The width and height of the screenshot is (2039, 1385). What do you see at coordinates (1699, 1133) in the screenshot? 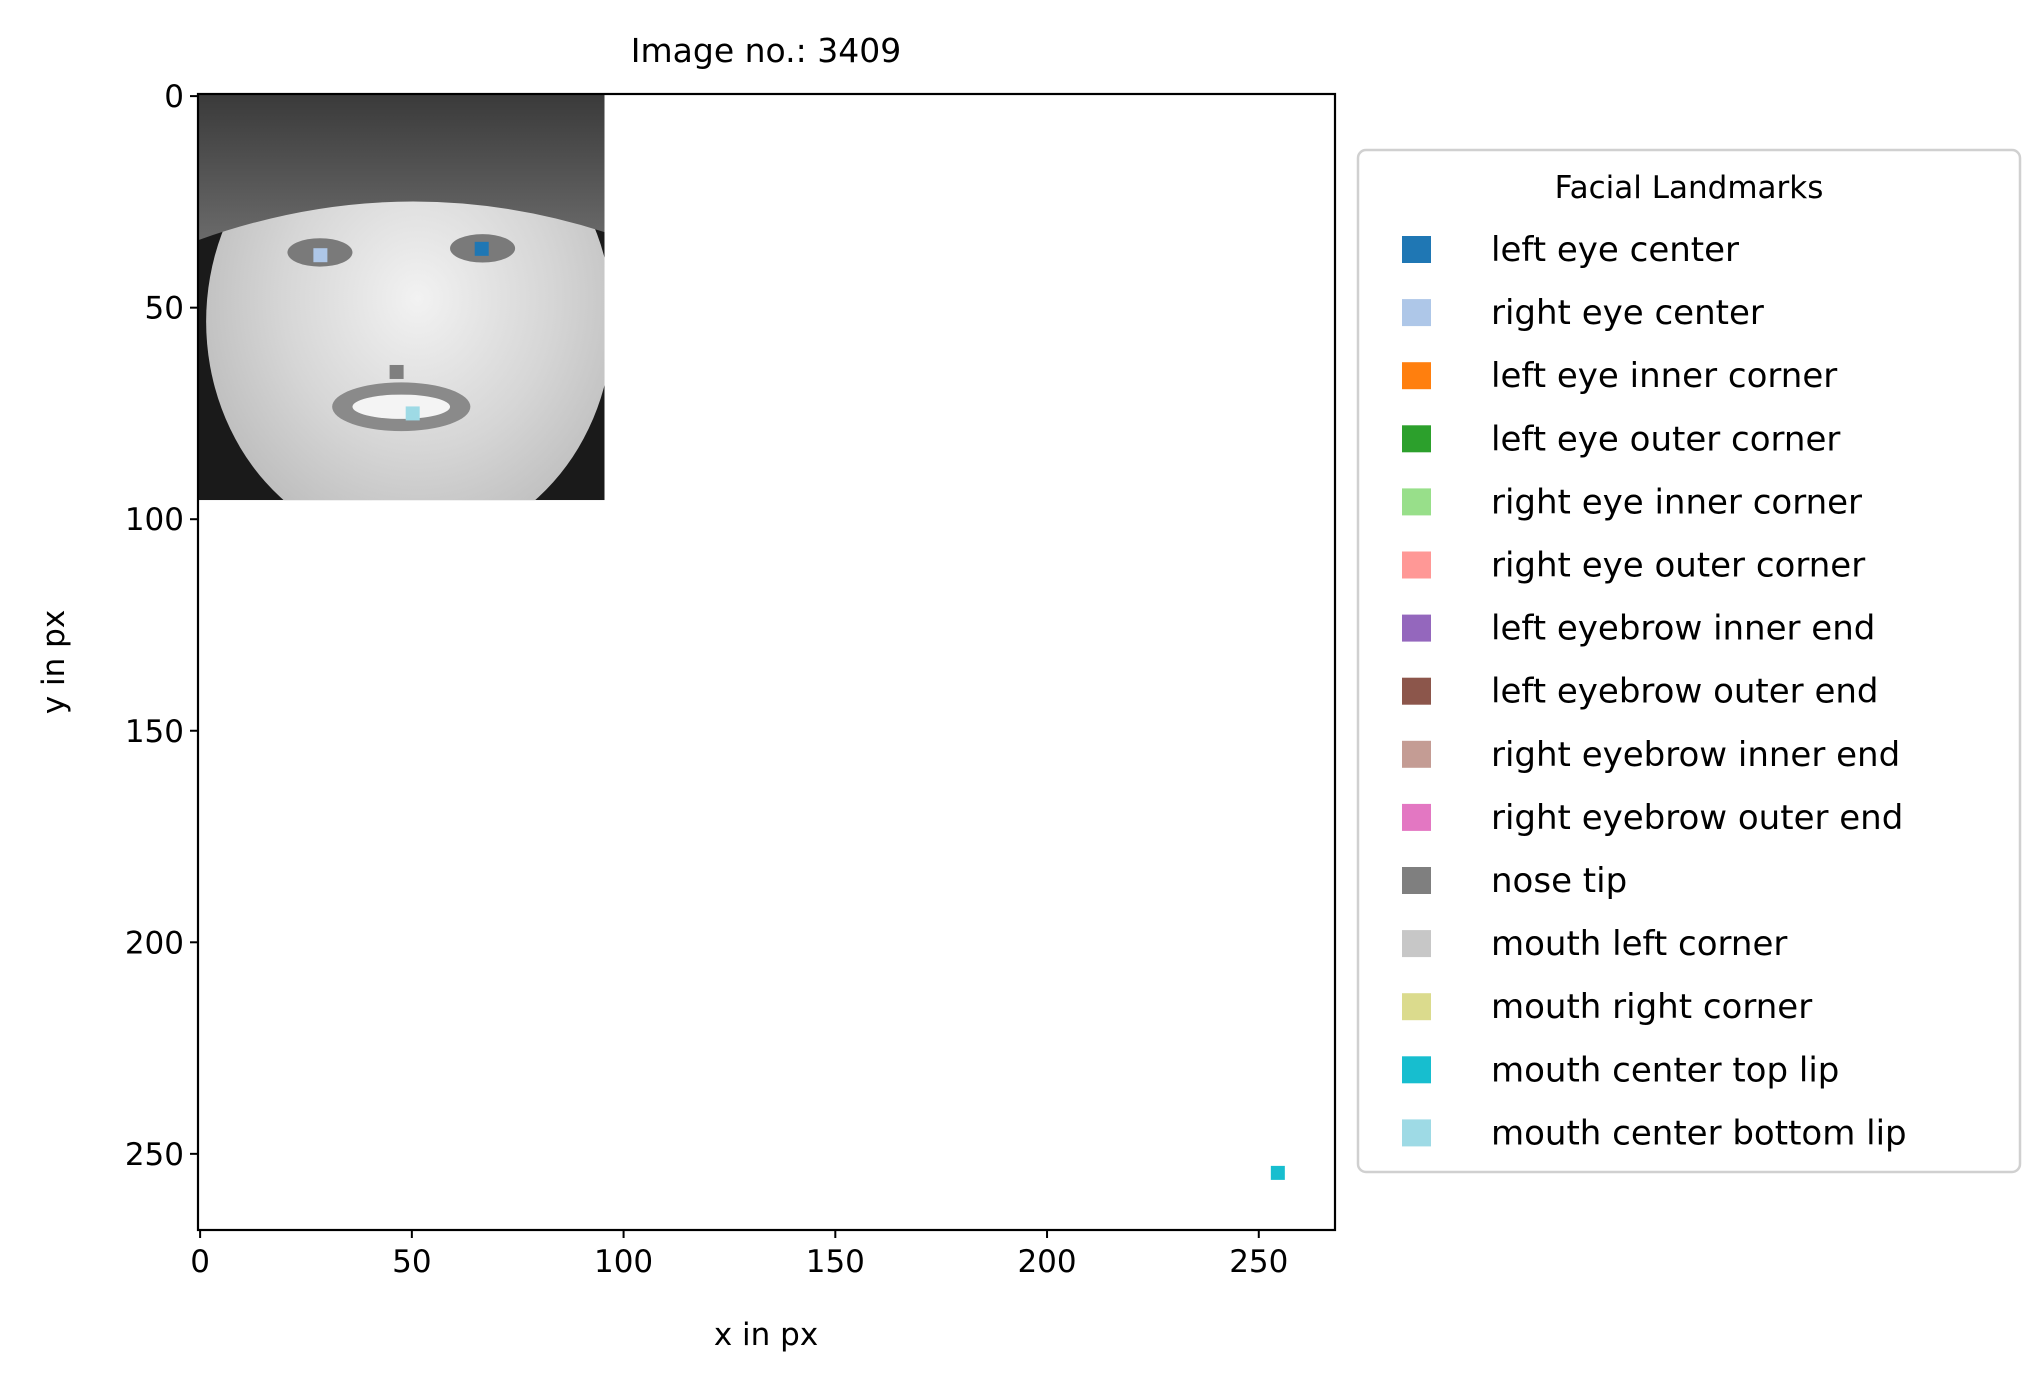
I see `legend-entry-label: mouth center bottom lip` at bounding box center [1699, 1133].